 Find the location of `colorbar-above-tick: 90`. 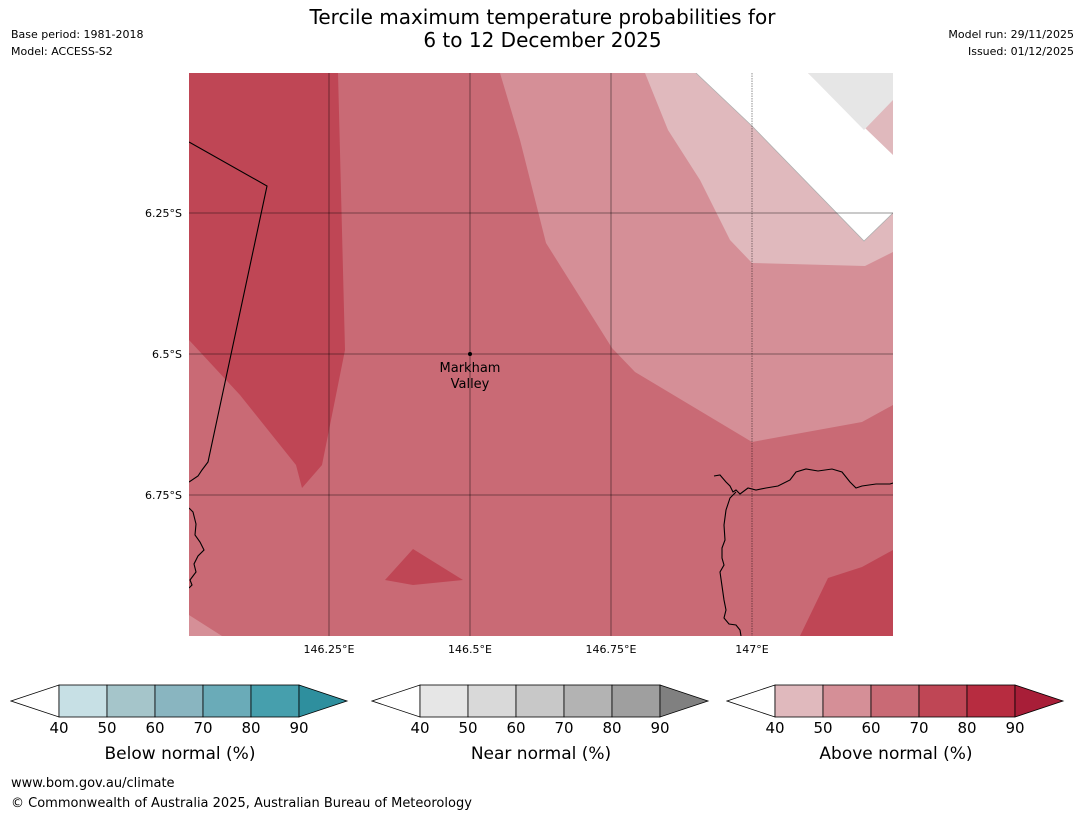

colorbar-above-tick: 90 is located at coordinates (1015, 728).